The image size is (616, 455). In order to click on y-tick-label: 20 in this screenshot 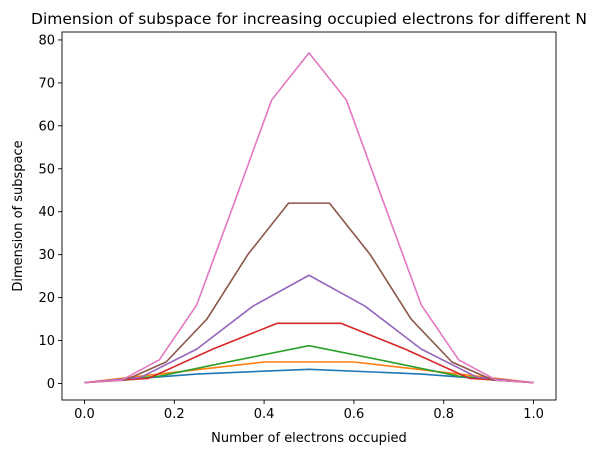, I will do `click(46, 298)`.